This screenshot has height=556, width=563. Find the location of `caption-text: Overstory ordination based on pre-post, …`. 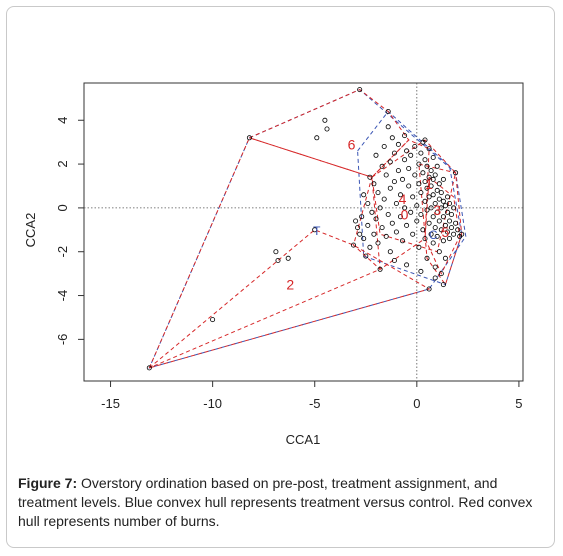

caption-text: Overstory ordination based on pre-post, … is located at coordinates (275, 502).